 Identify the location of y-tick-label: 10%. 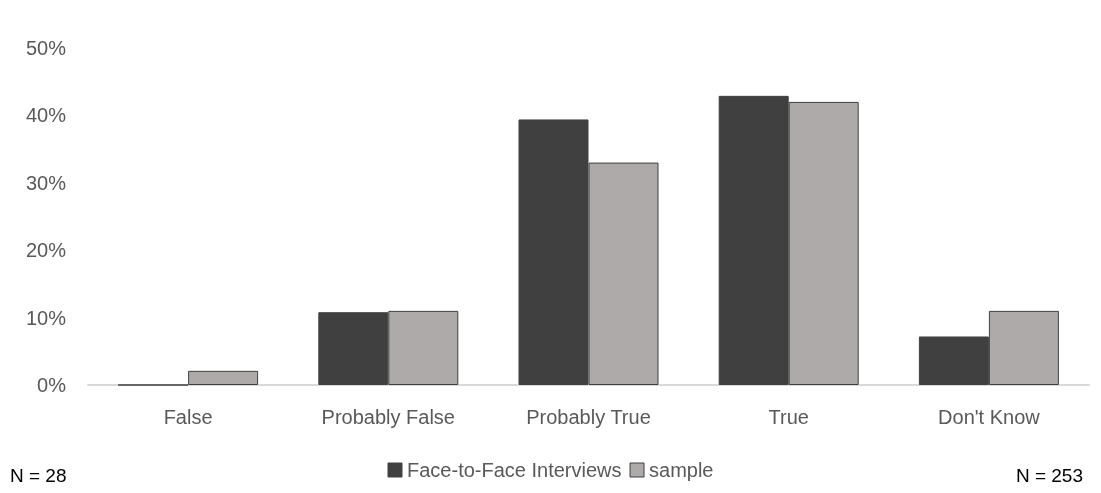
(46, 317).